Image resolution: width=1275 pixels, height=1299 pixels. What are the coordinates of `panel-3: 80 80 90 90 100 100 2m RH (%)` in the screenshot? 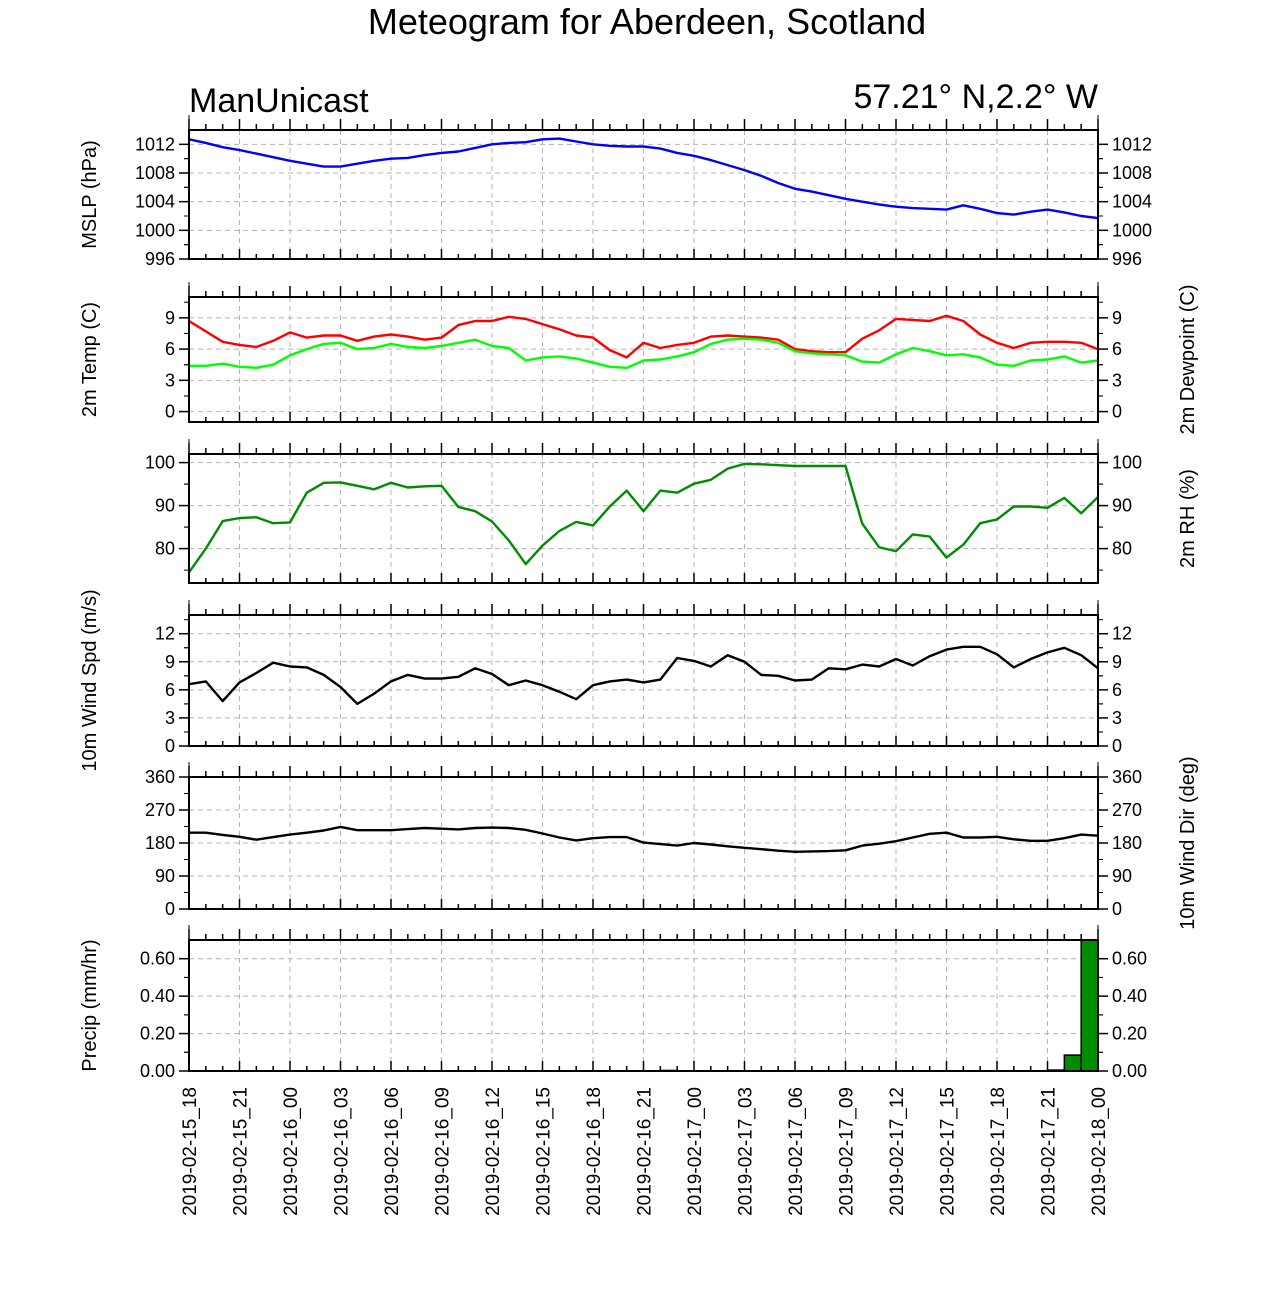 It's located at (672, 511).